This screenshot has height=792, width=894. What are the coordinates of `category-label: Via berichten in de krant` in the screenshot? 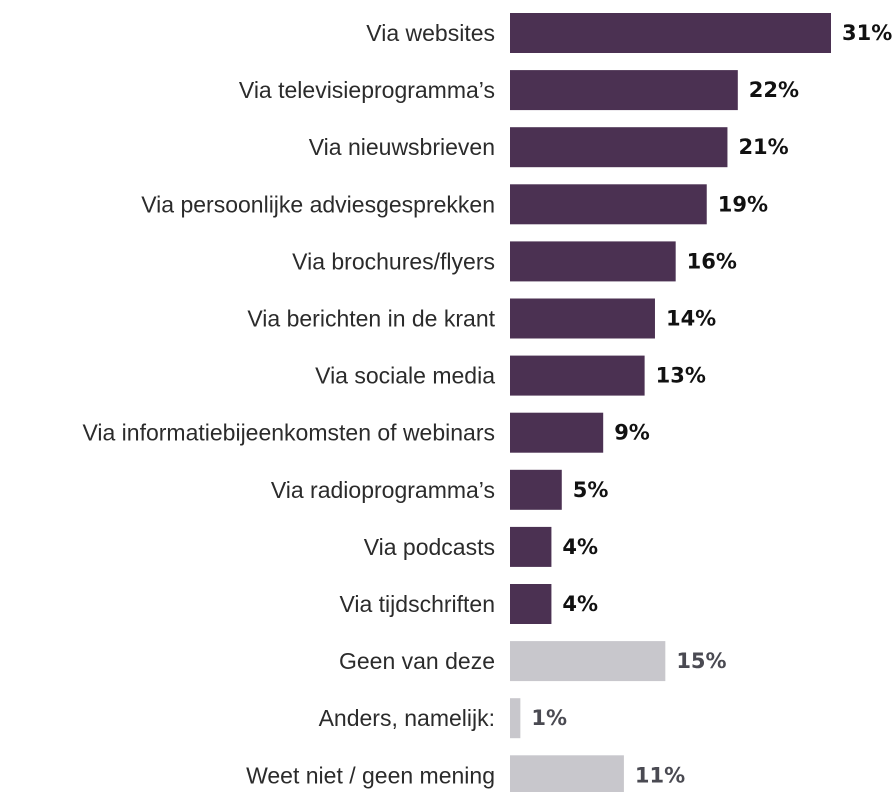 It's located at (371, 319).